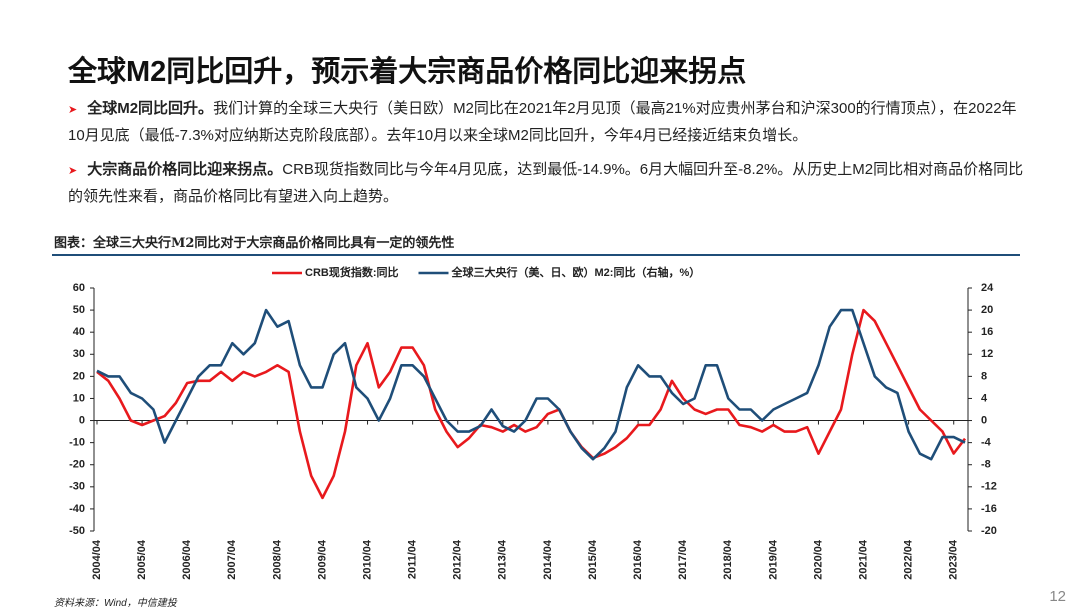 This screenshot has width=1080, height=609. What do you see at coordinates (79, 332) in the screenshot?
I see `y-tick-label: 40` at bounding box center [79, 332].